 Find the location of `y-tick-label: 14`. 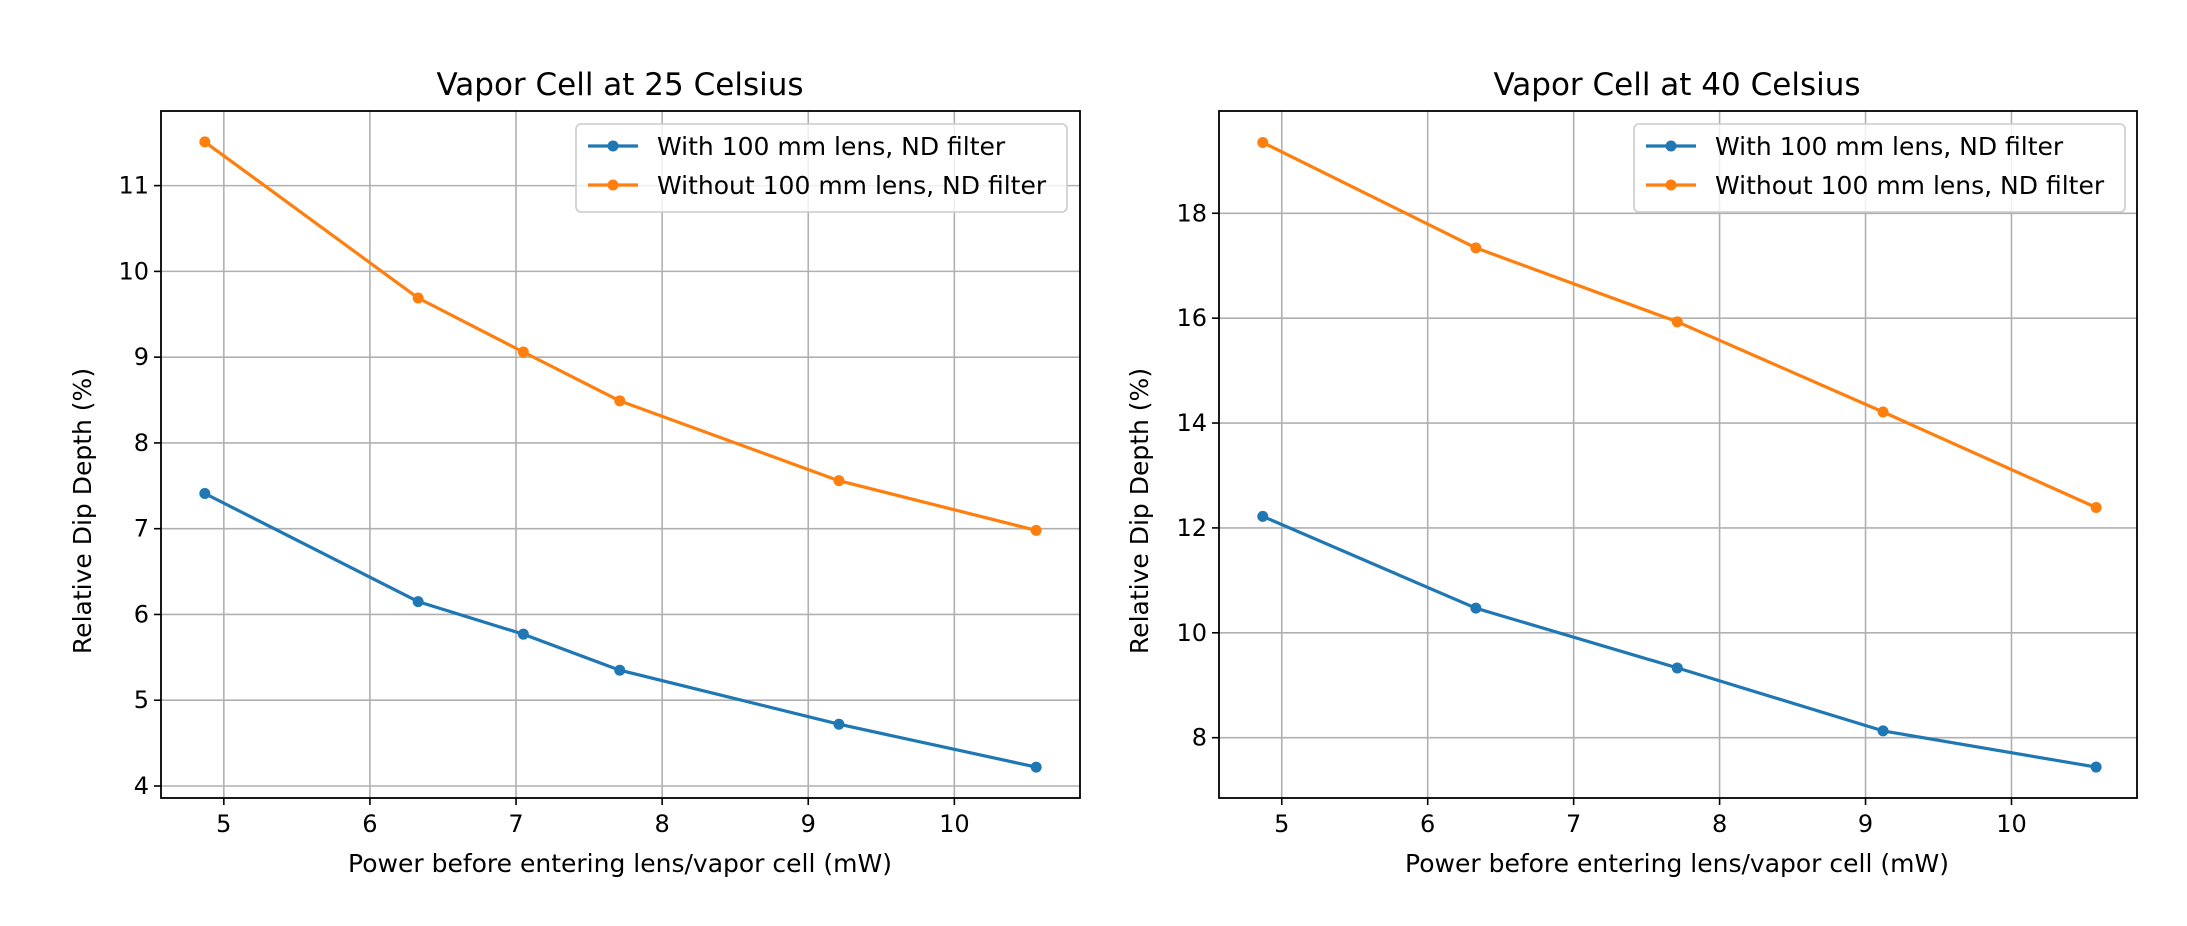

y-tick-label: 14 is located at coordinates (1191, 423).